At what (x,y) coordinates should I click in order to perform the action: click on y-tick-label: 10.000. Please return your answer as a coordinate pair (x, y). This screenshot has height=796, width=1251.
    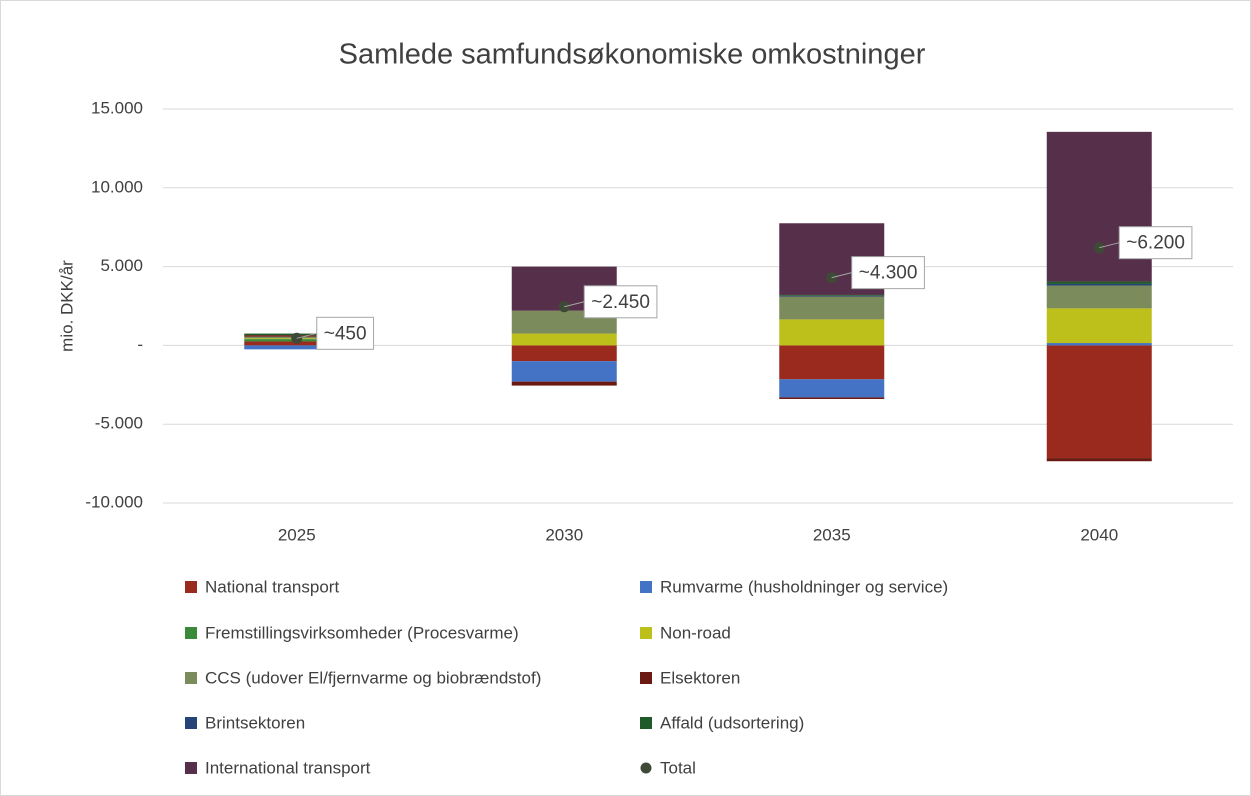
    Looking at the image, I should click on (117, 186).